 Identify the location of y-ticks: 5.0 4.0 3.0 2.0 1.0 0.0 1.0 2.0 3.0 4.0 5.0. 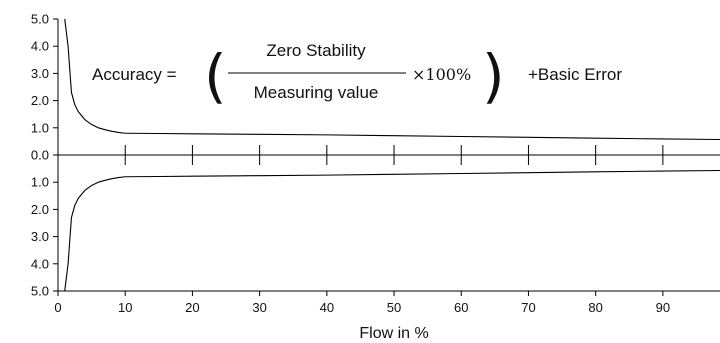
(44, 155).